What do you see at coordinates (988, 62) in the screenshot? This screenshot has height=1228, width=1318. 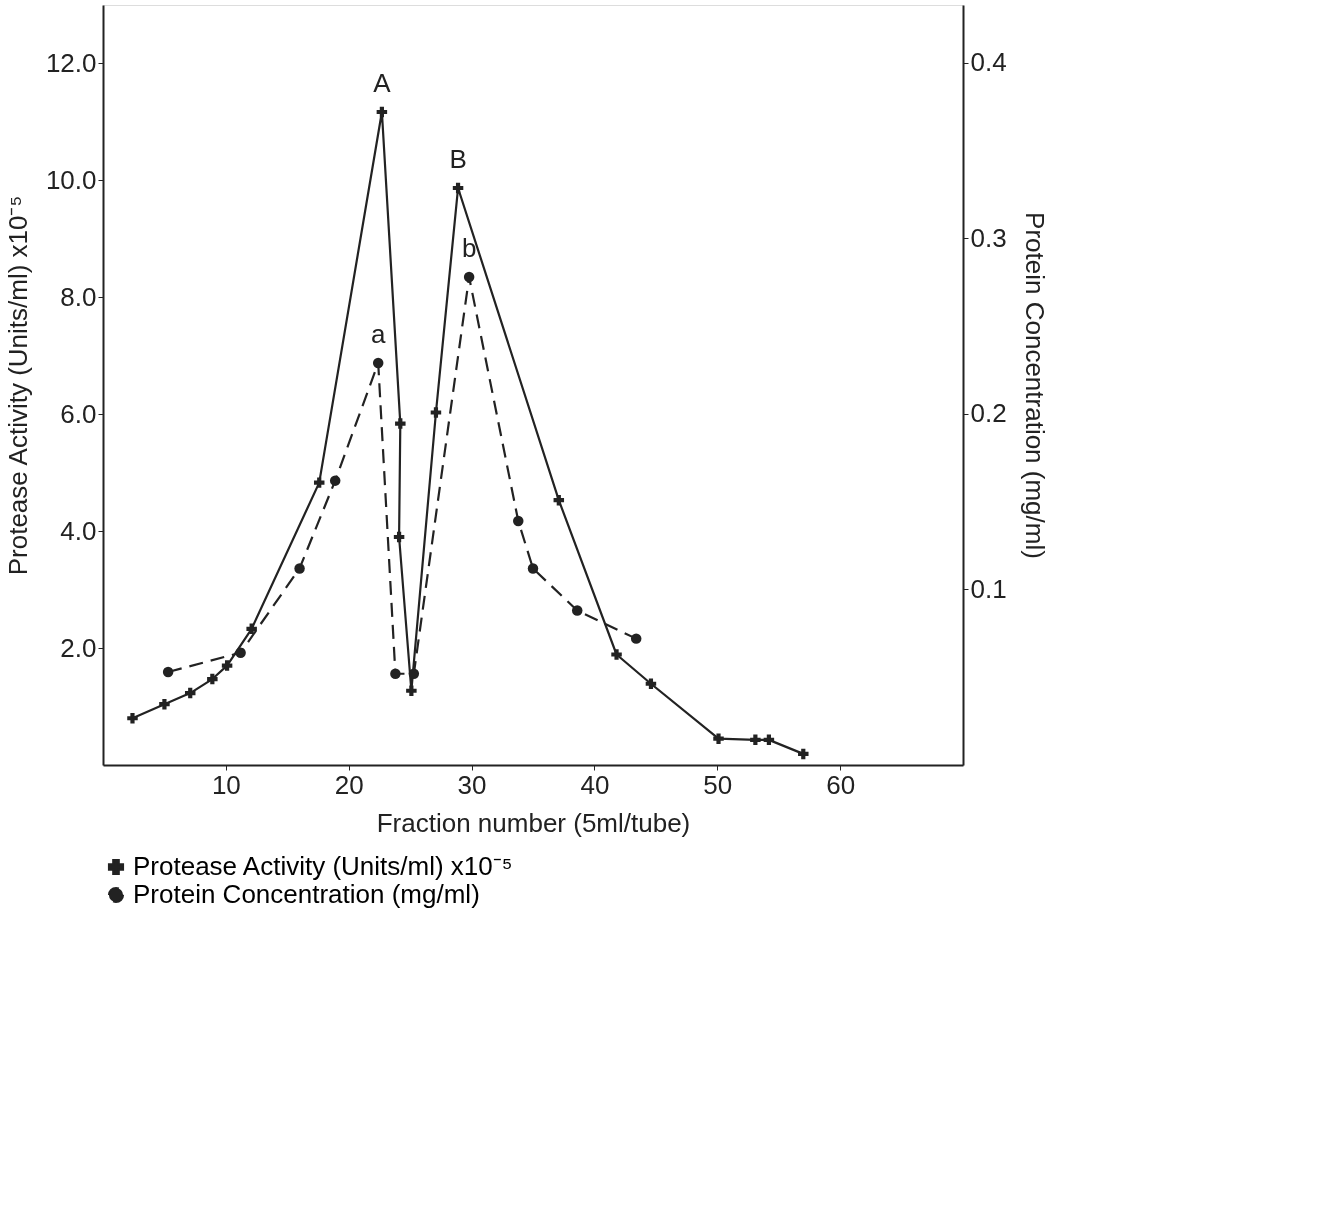 I see `y2-tick-label: 0.4` at bounding box center [988, 62].